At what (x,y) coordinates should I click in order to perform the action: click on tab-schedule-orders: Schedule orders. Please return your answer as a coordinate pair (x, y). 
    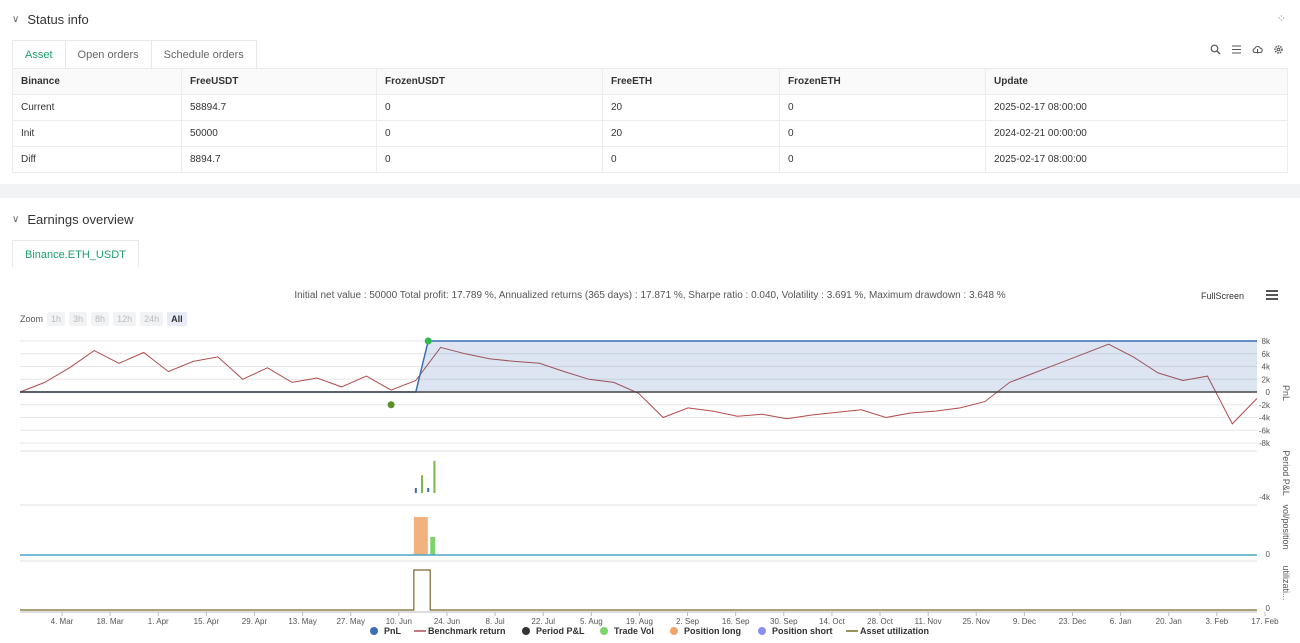
    Looking at the image, I should click on (203, 54).